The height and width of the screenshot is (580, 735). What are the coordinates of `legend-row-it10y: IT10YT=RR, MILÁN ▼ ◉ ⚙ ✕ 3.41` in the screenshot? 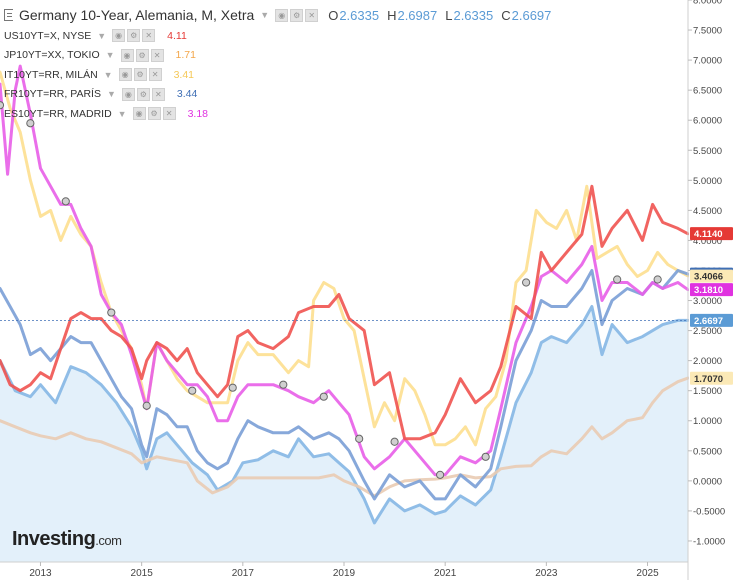 It's located at (281, 75).